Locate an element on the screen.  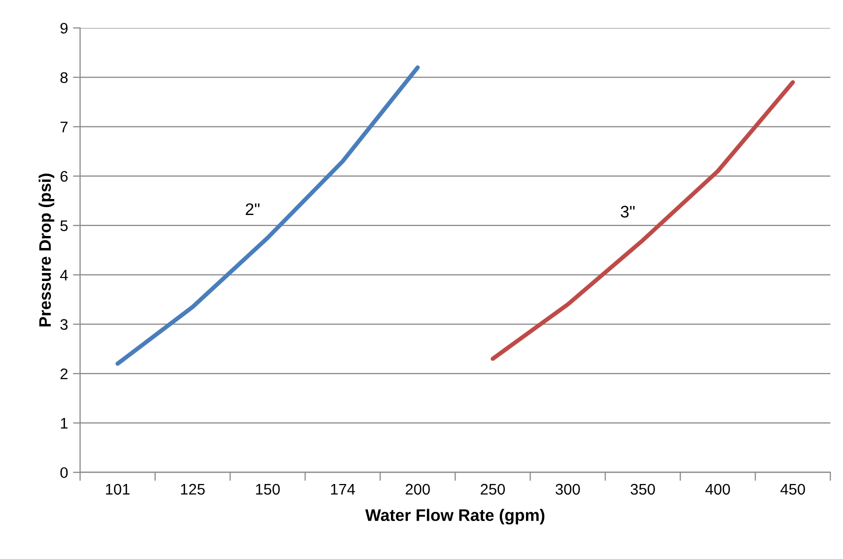
x-tick-label: 101 is located at coordinates (118, 489).